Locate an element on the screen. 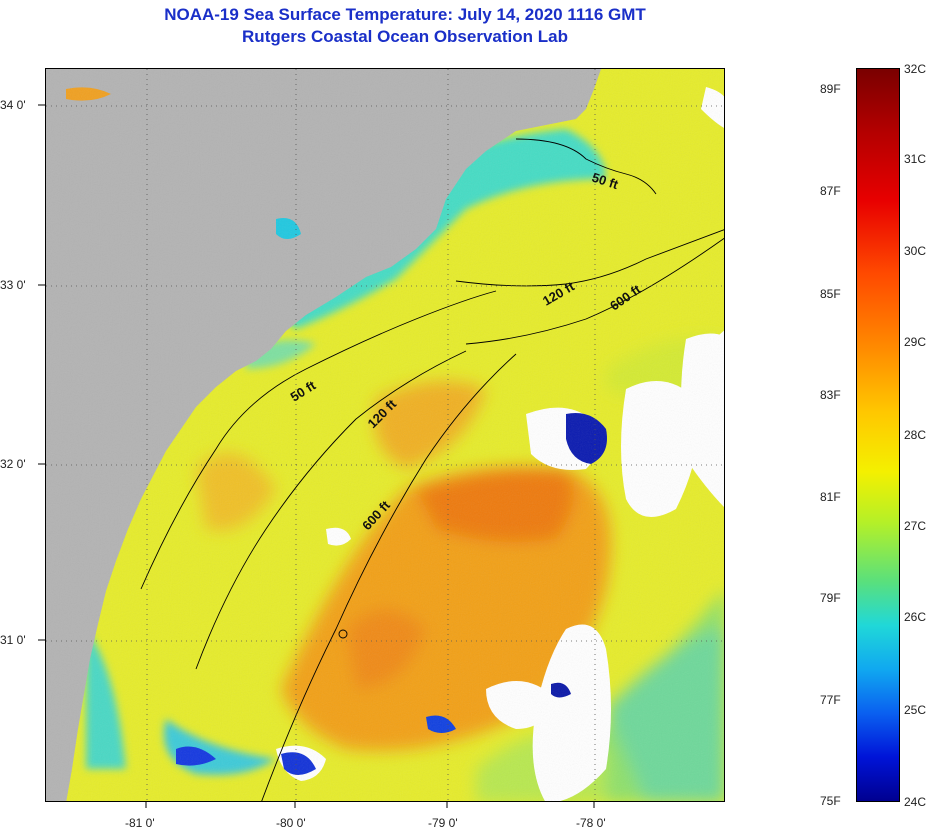 The image size is (936, 832). latitude-label: 33 0' is located at coordinates (13, 285).